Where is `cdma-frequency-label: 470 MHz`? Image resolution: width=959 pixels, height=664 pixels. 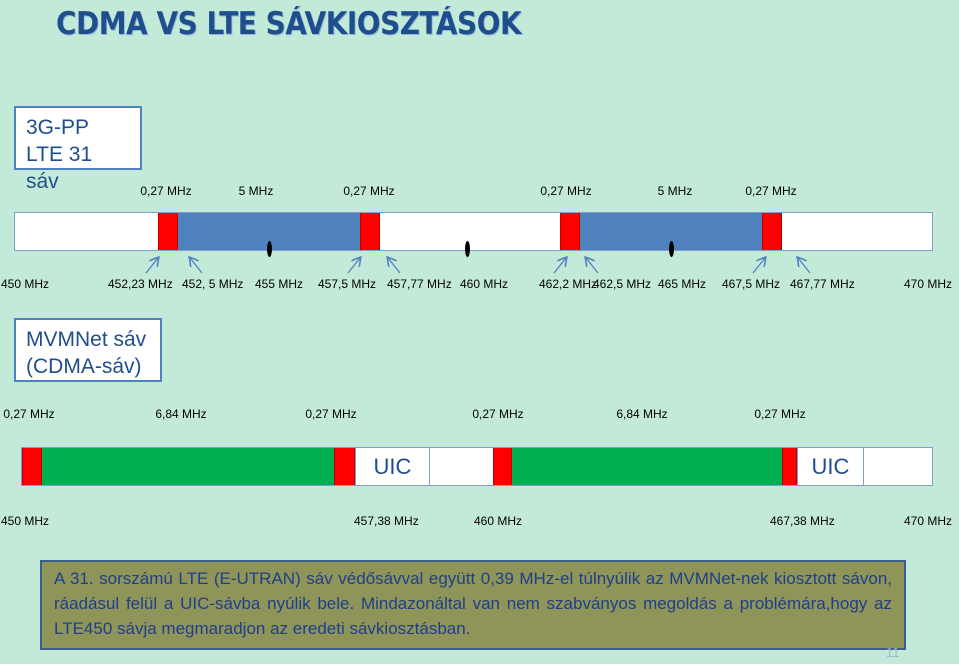
cdma-frequency-label: 470 MHz is located at coordinates (928, 521).